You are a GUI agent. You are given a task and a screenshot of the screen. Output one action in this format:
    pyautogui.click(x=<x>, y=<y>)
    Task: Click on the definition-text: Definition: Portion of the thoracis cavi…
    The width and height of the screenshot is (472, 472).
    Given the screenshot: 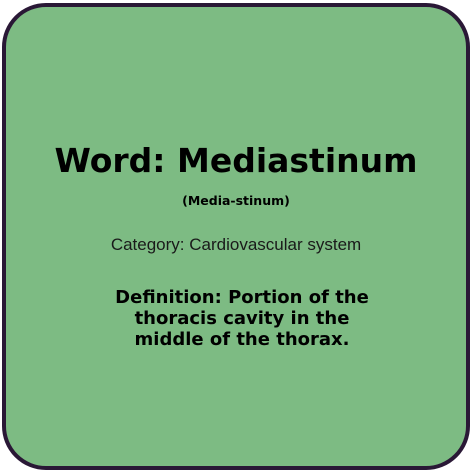 What is the action you would take?
    pyautogui.click(x=242, y=318)
    